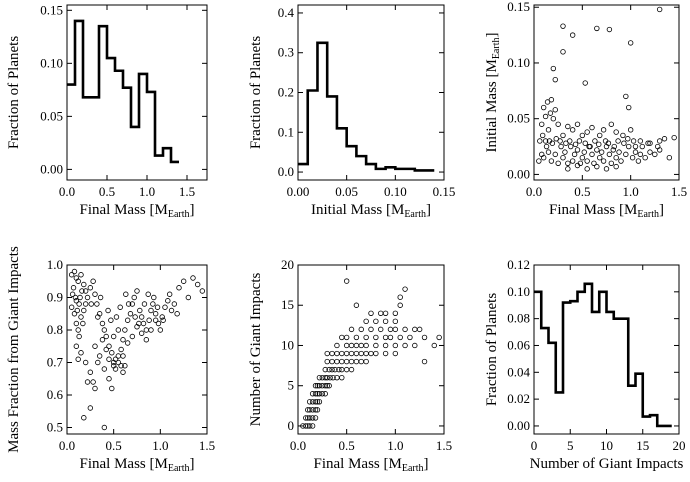  What do you see at coordinates (51, 115) in the screenshot?
I see `y-tick-label: 0.05` at bounding box center [51, 115].